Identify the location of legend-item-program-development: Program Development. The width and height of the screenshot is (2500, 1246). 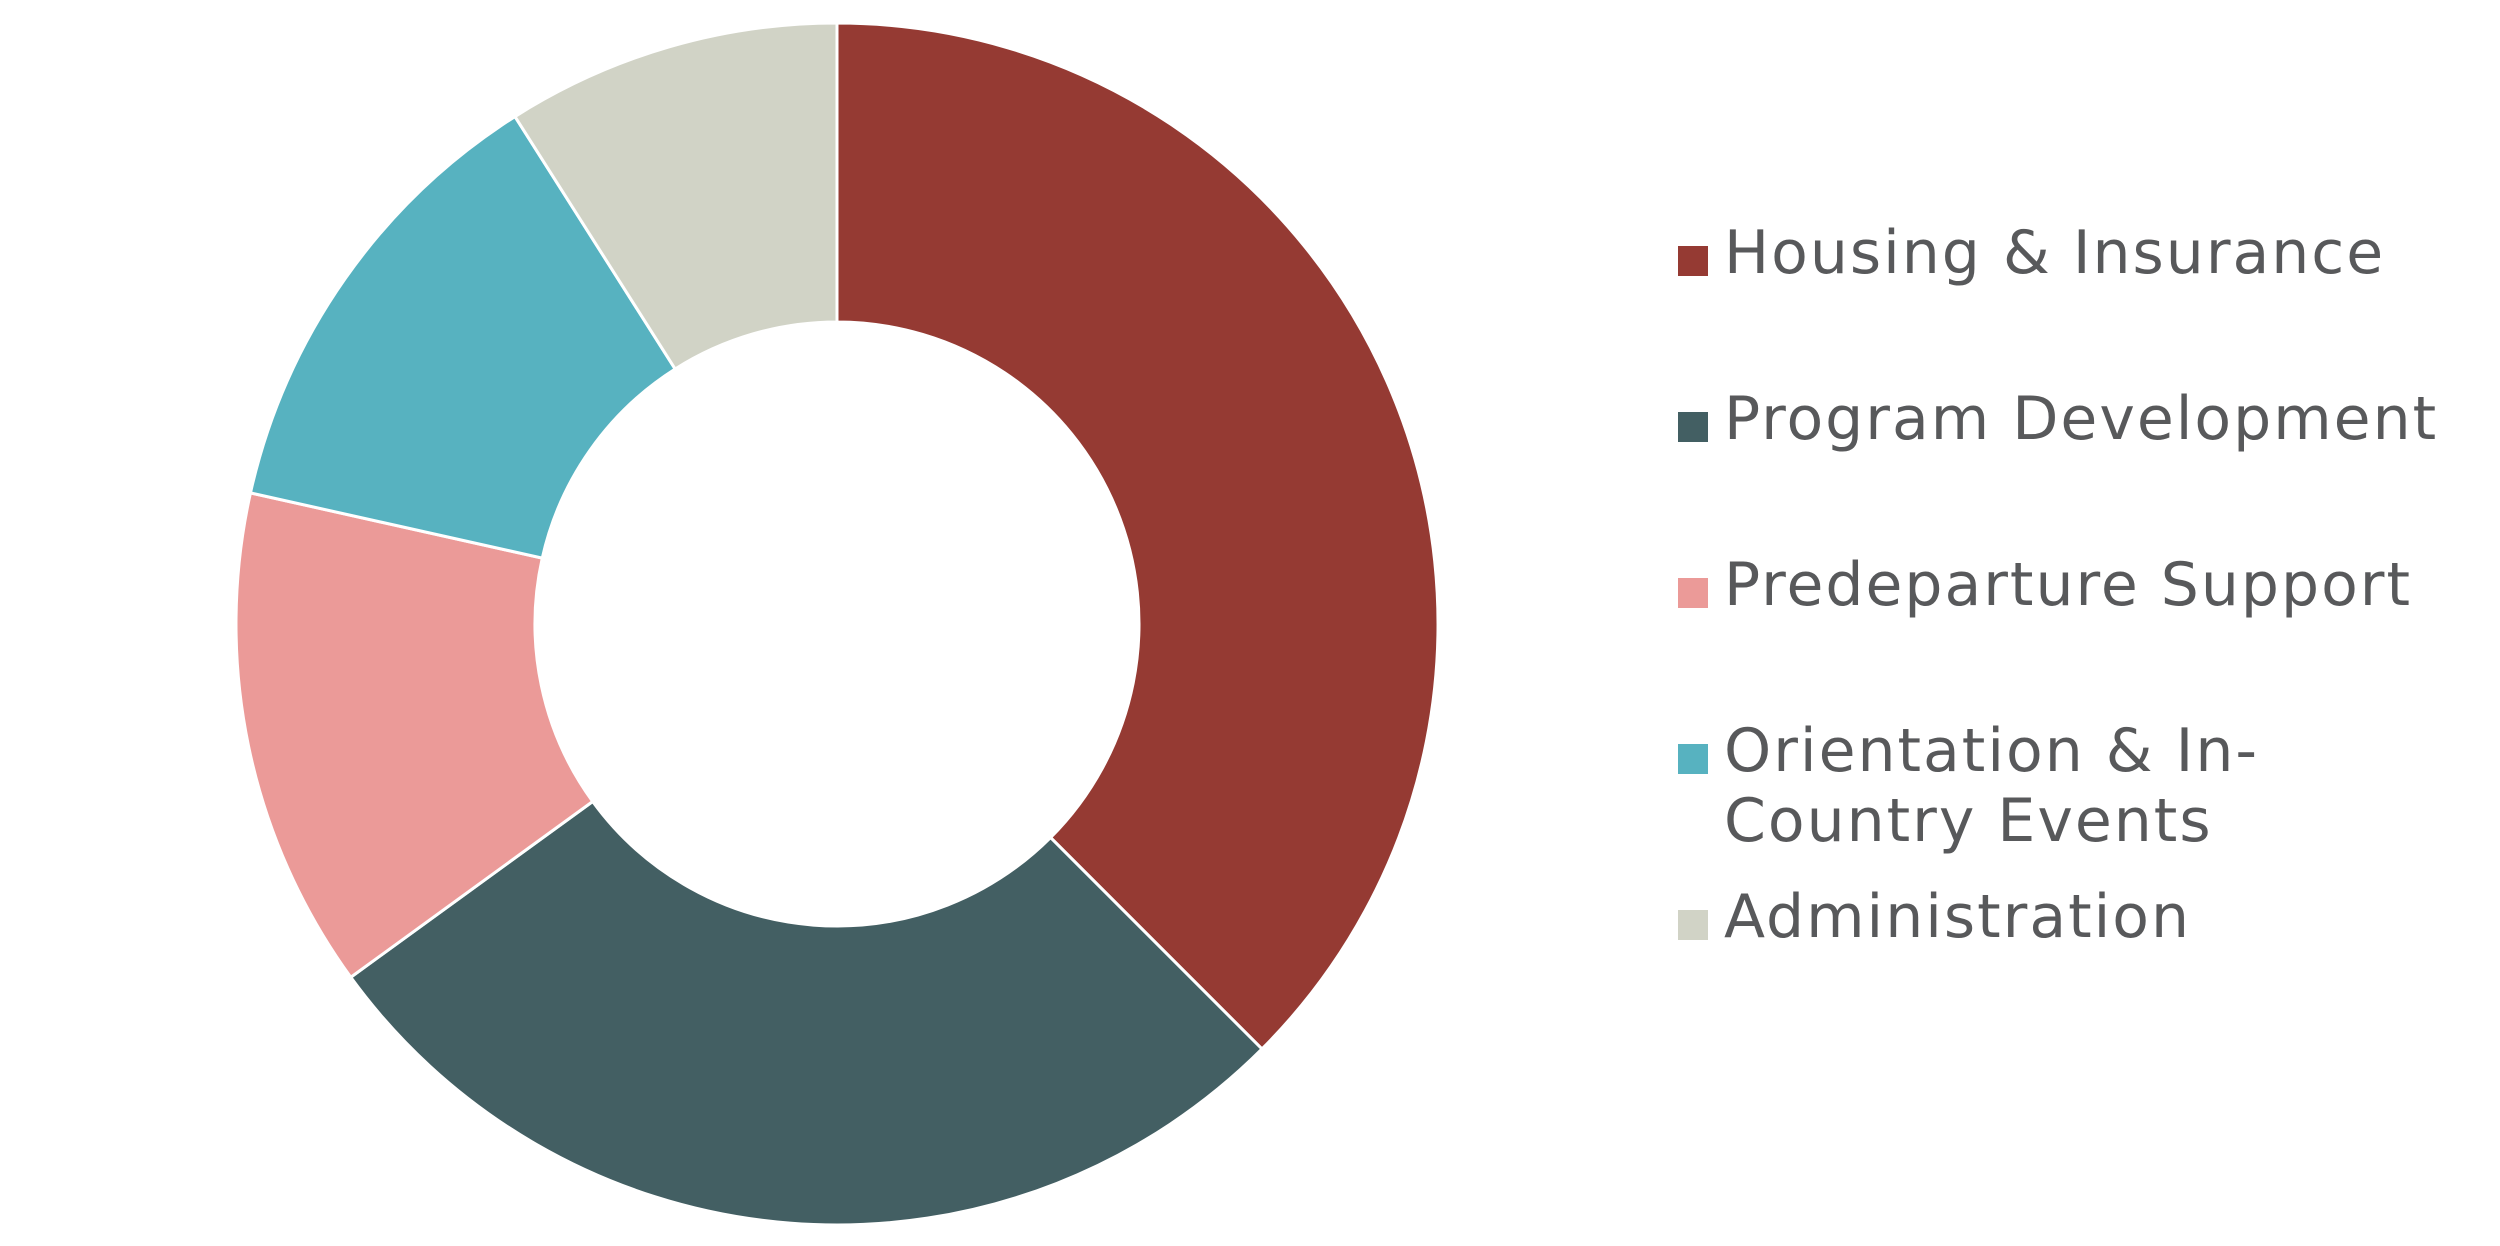
(2078, 467).